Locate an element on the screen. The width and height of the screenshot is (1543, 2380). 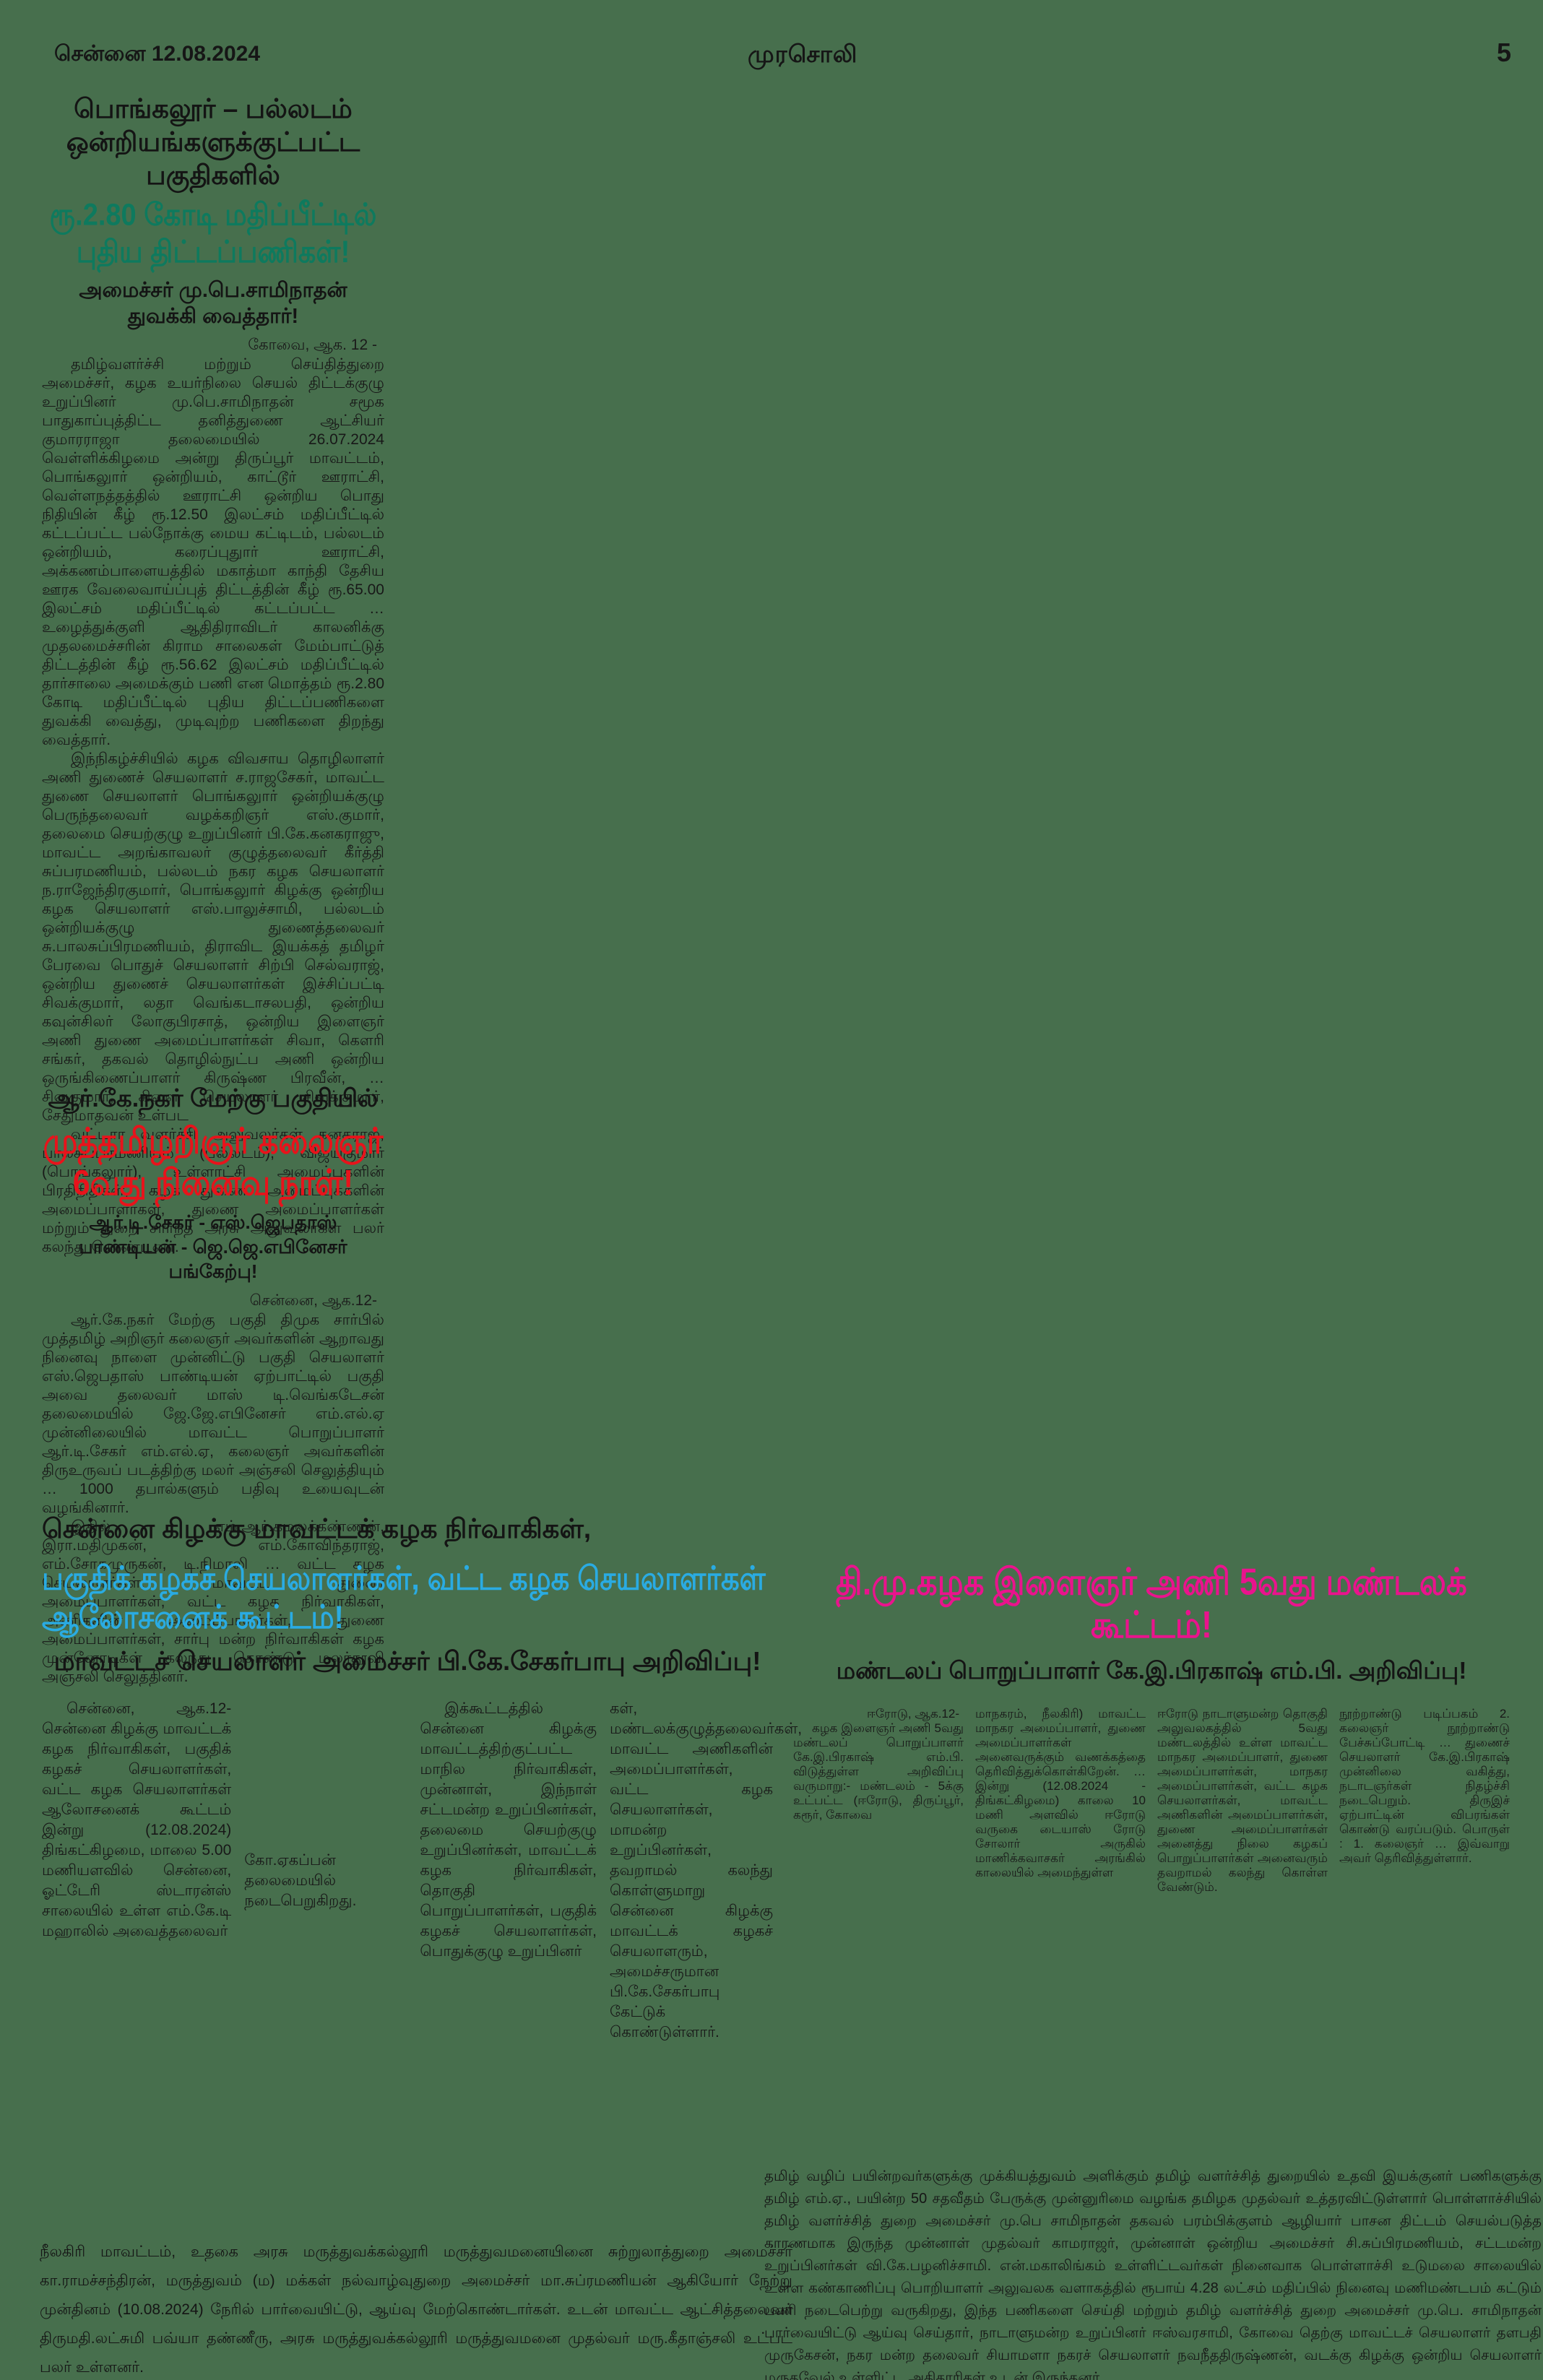
edition-date: சென்னை 12.08.2024 is located at coordinates (157, 54).